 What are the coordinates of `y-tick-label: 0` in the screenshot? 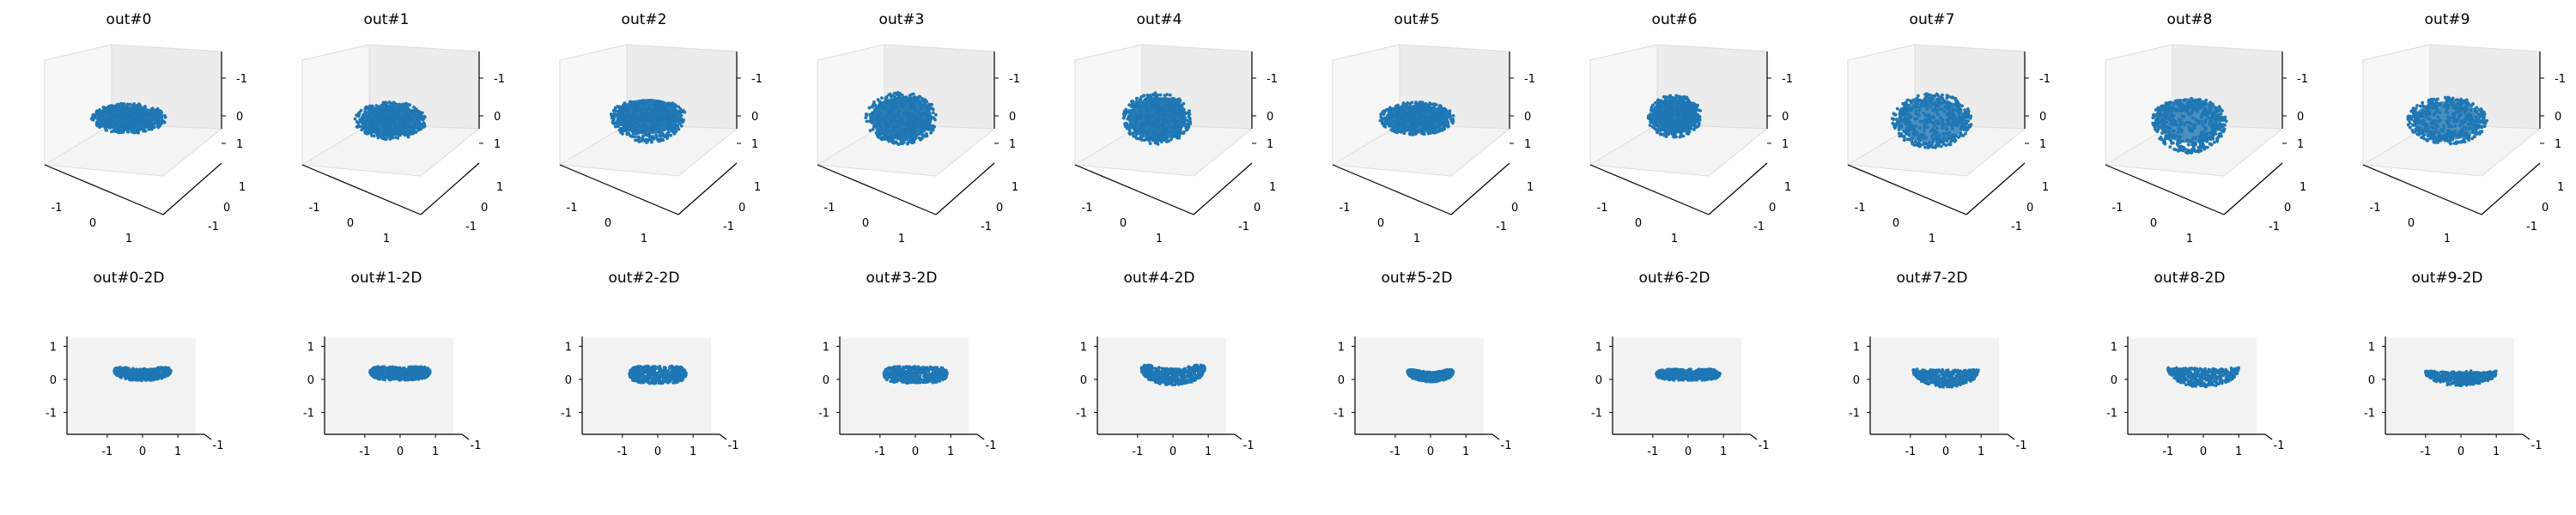 It's located at (742, 208).